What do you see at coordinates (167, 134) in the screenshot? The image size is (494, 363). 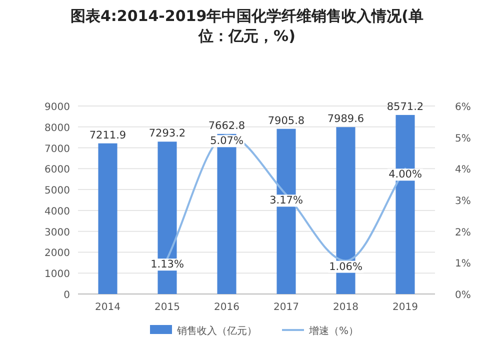 I see `data-label: 7293.2` at bounding box center [167, 134].